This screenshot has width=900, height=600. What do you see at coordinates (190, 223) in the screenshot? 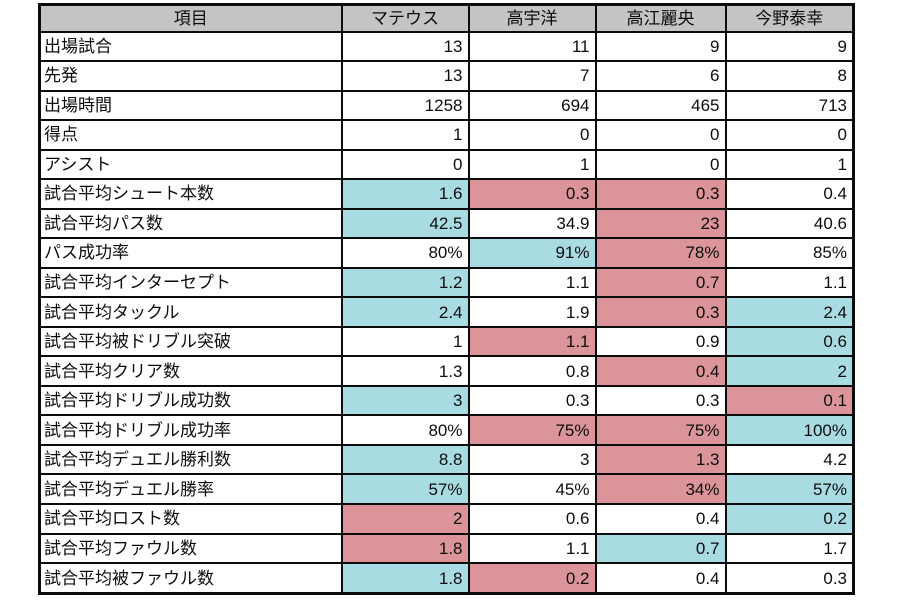
I see `row-label: 試合平均パス数` at bounding box center [190, 223].